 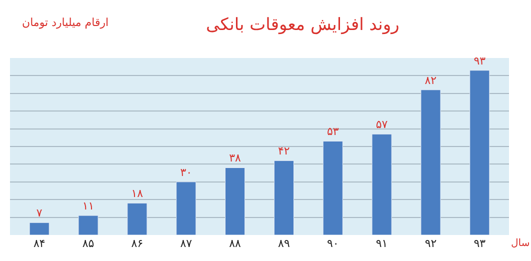 I want to click on chart-subtitle: ارقام میلیارد تومان, so click(x=65, y=22).